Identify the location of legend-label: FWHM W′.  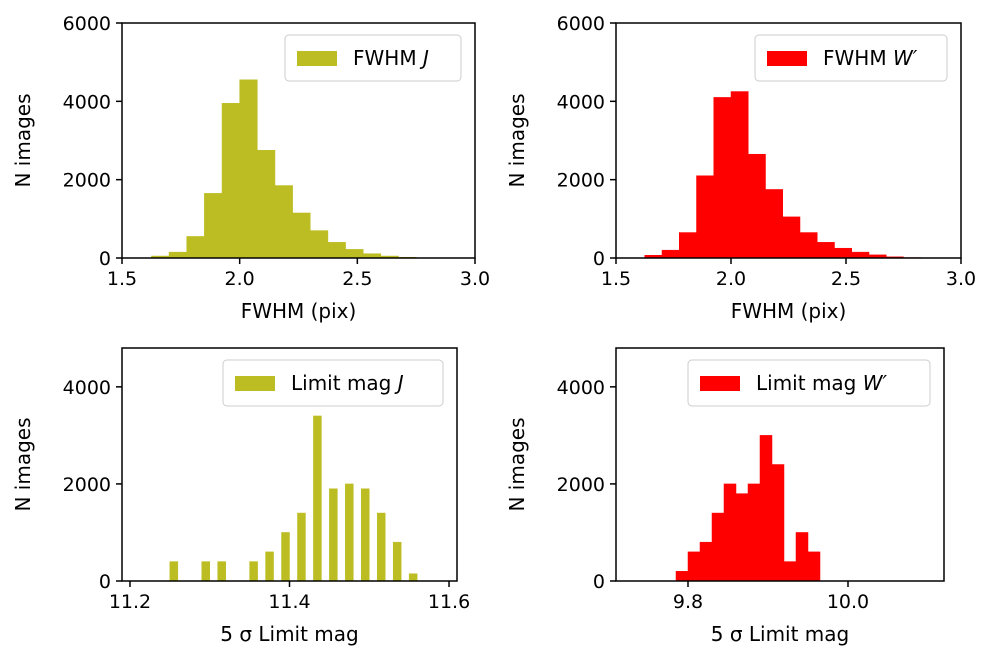
(870, 58).